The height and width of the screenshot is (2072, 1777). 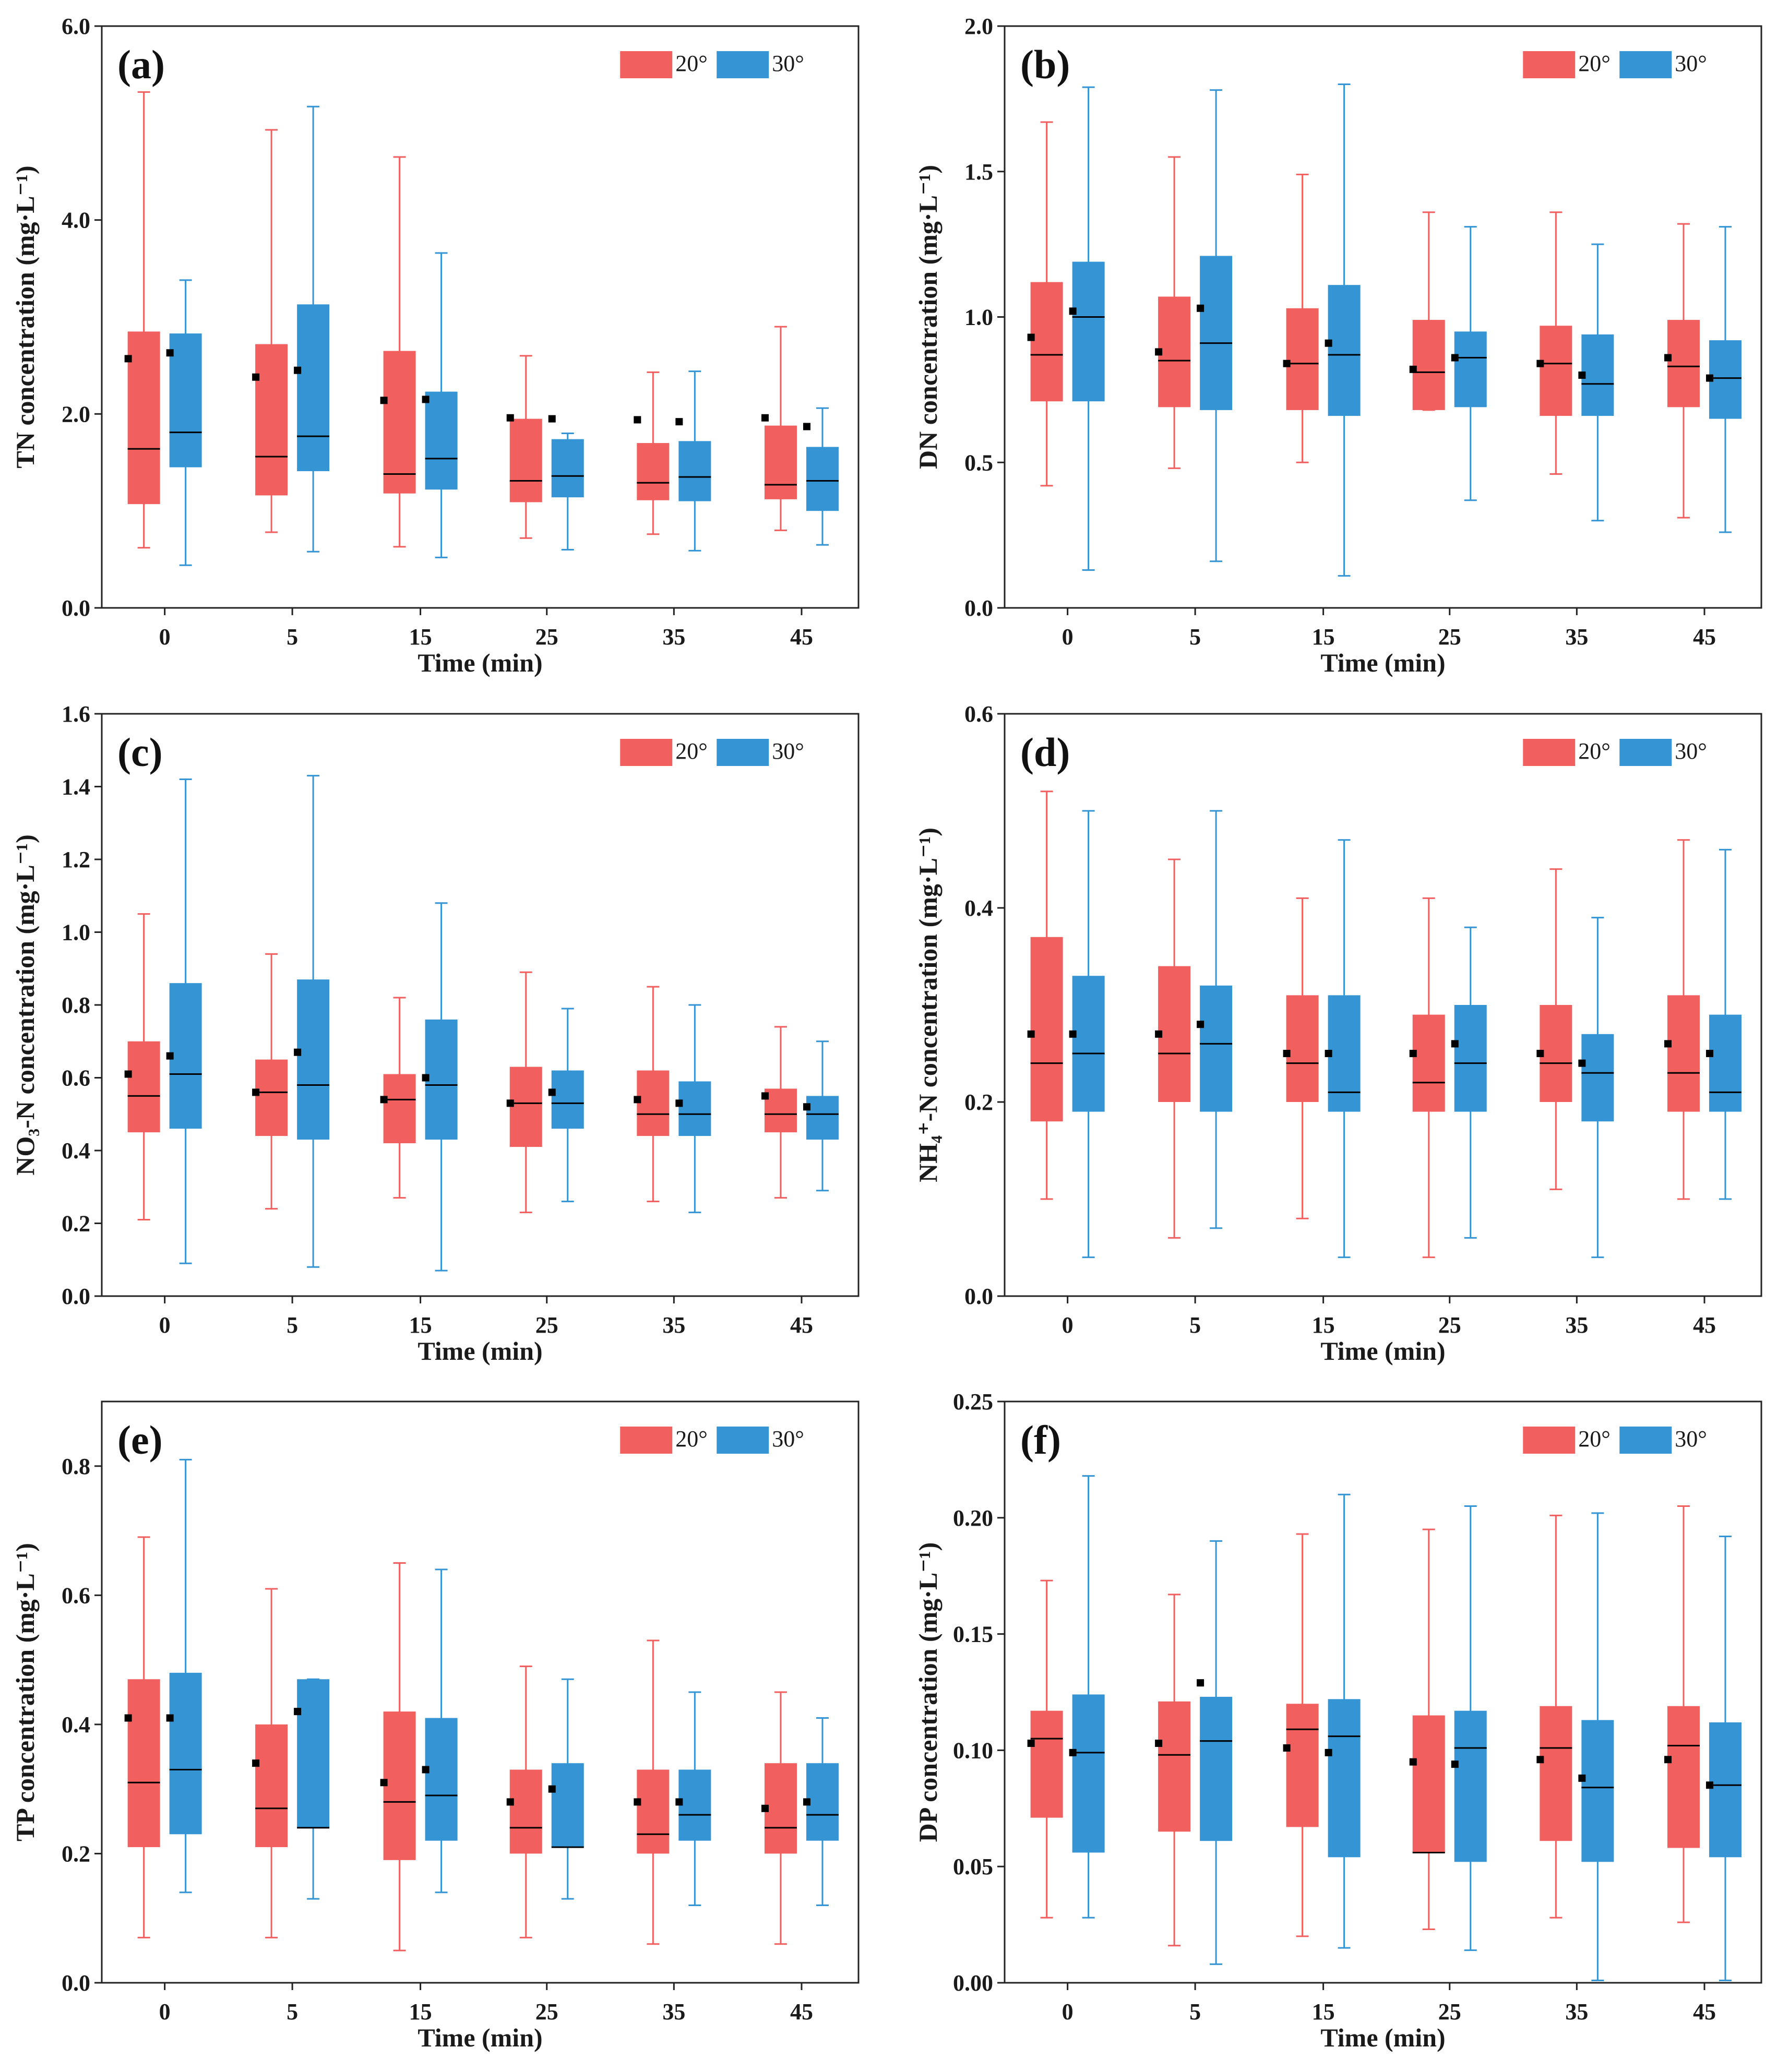 What do you see at coordinates (480, 2037) in the screenshot?
I see `x-axis-title: Time (min)` at bounding box center [480, 2037].